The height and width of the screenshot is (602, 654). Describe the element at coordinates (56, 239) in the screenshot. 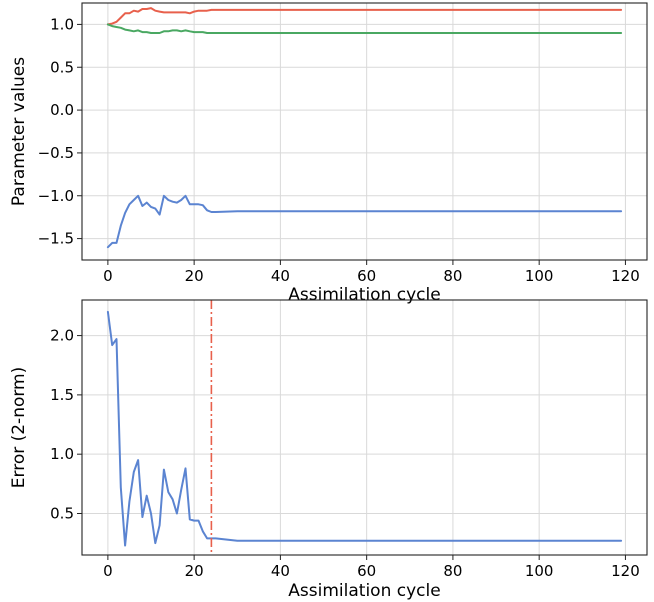

I see `y-tick-label: −1.5` at that location.